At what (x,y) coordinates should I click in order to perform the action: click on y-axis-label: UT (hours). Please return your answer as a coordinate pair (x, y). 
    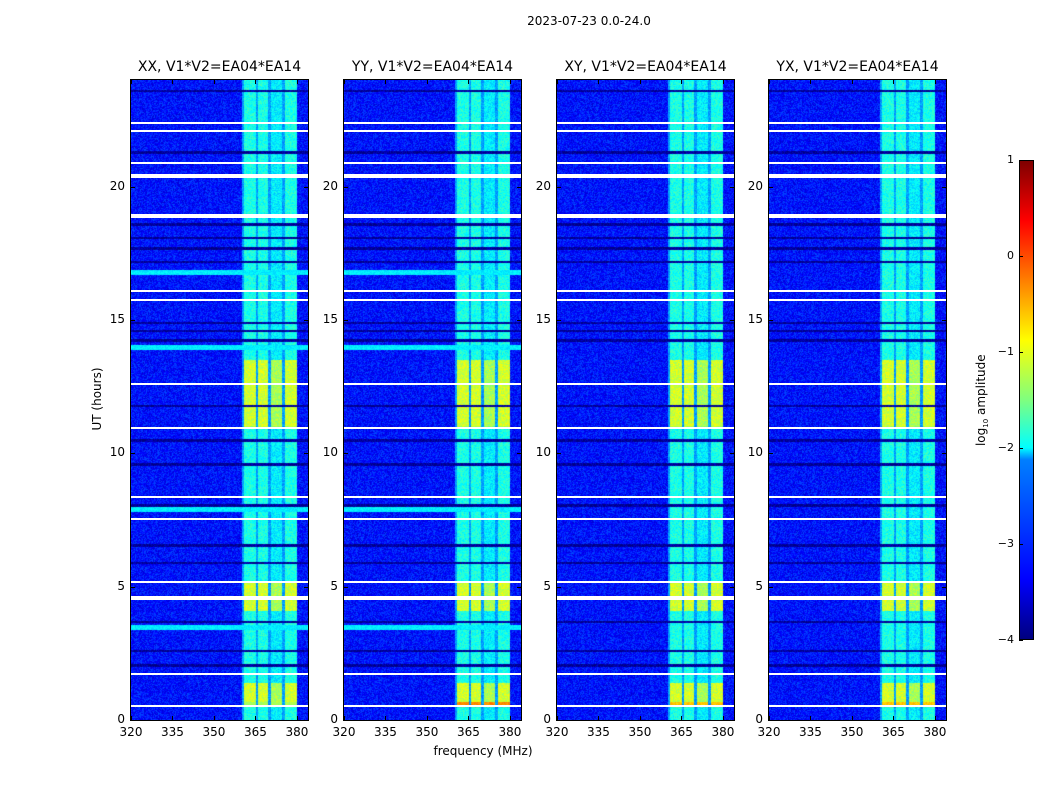
    Looking at the image, I should click on (97, 399).